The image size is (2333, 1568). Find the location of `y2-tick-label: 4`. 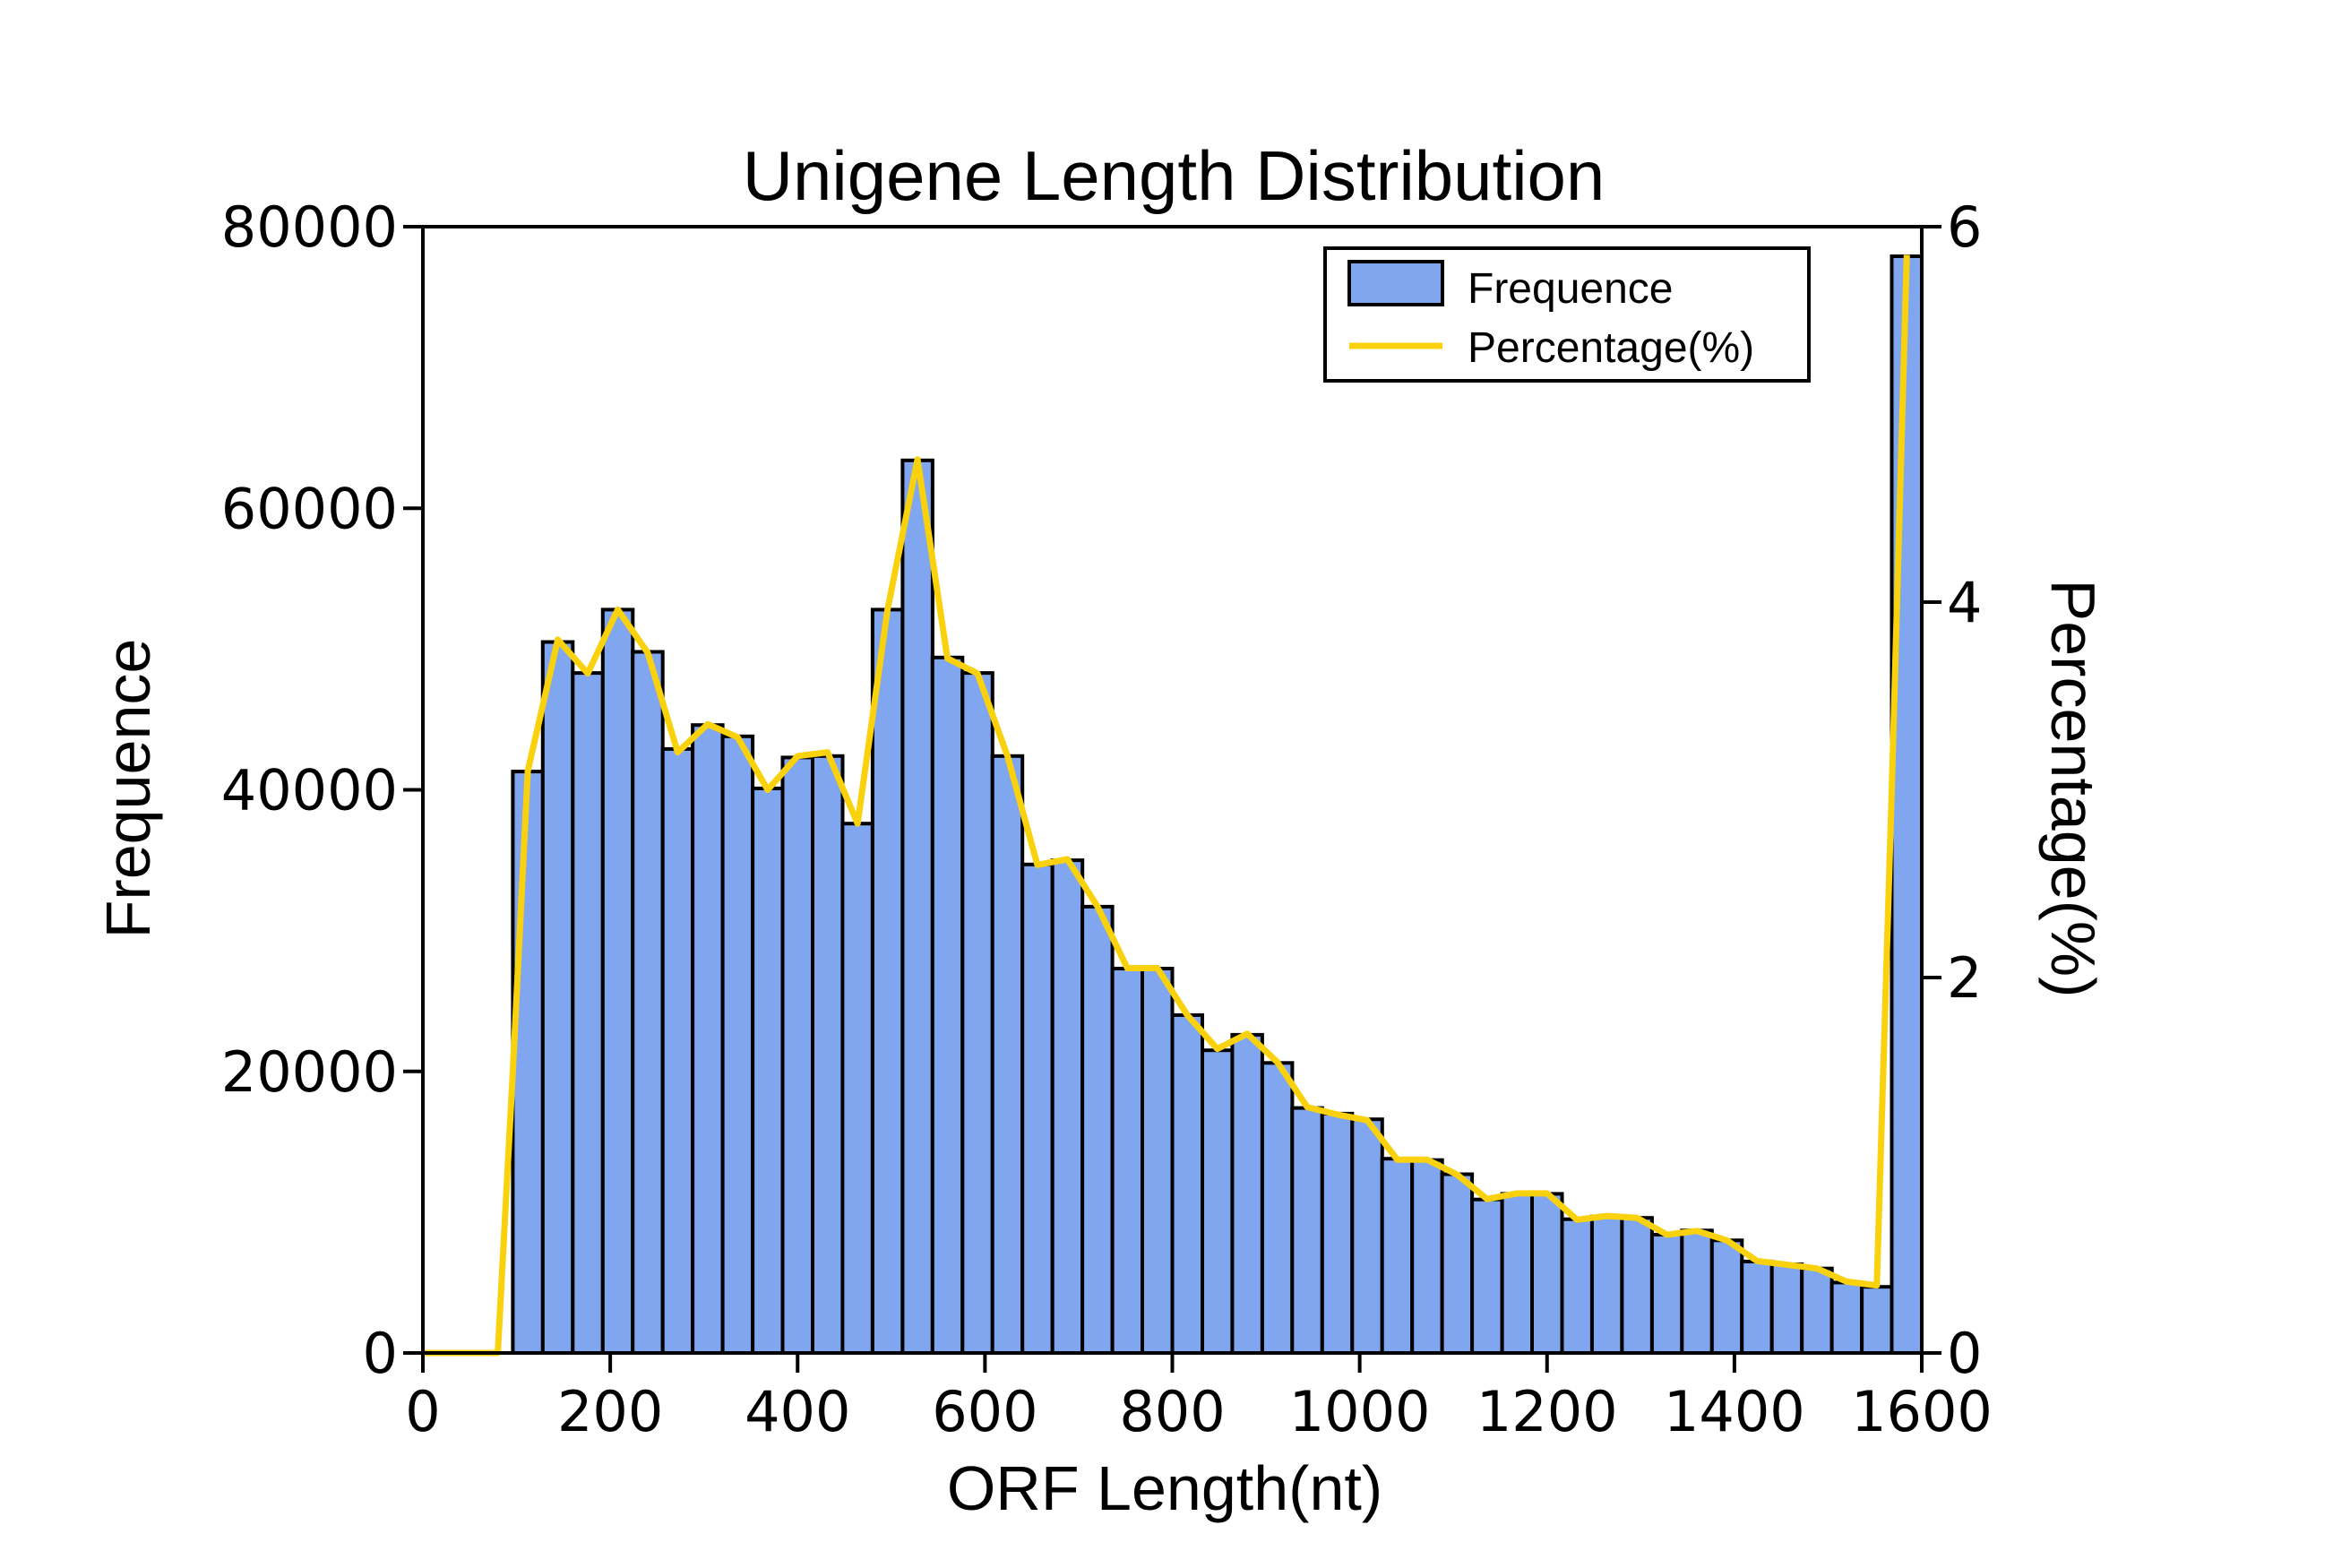

y2-tick-label: 4 is located at coordinates (1964, 603).